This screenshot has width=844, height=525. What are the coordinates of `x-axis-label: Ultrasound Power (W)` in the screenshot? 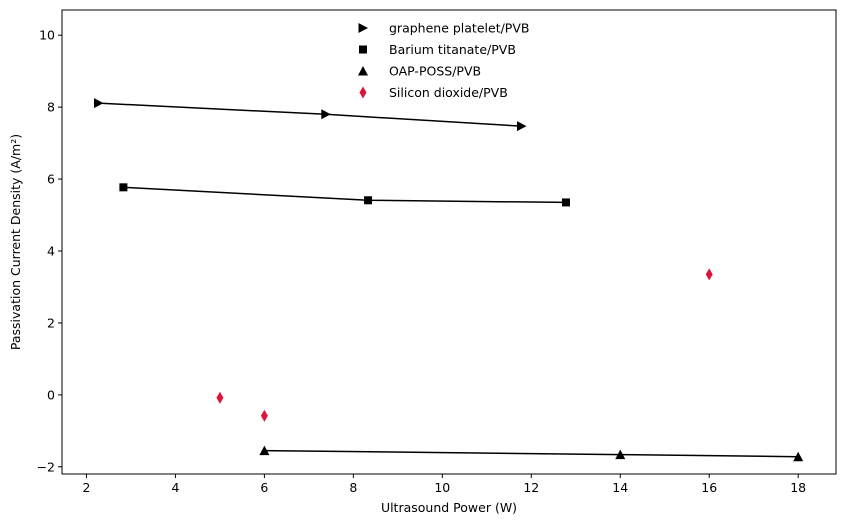 It's located at (449, 507).